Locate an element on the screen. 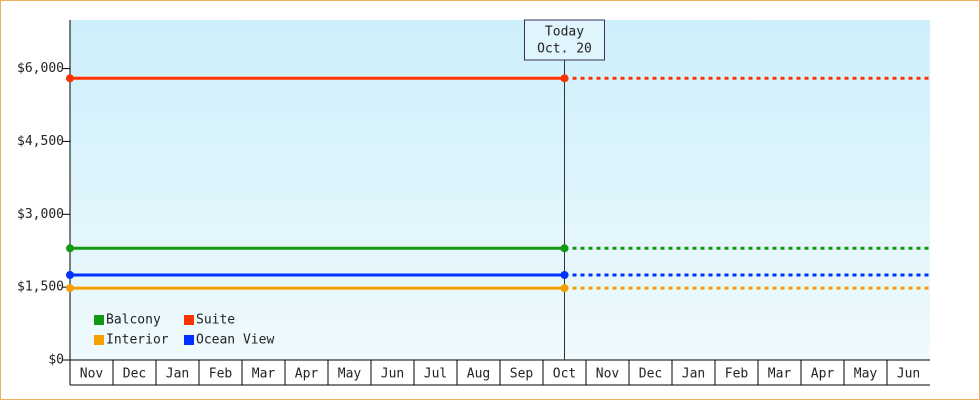 The image size is (980, 400). legend-label: Balcony is located at coordinates (133, 320).